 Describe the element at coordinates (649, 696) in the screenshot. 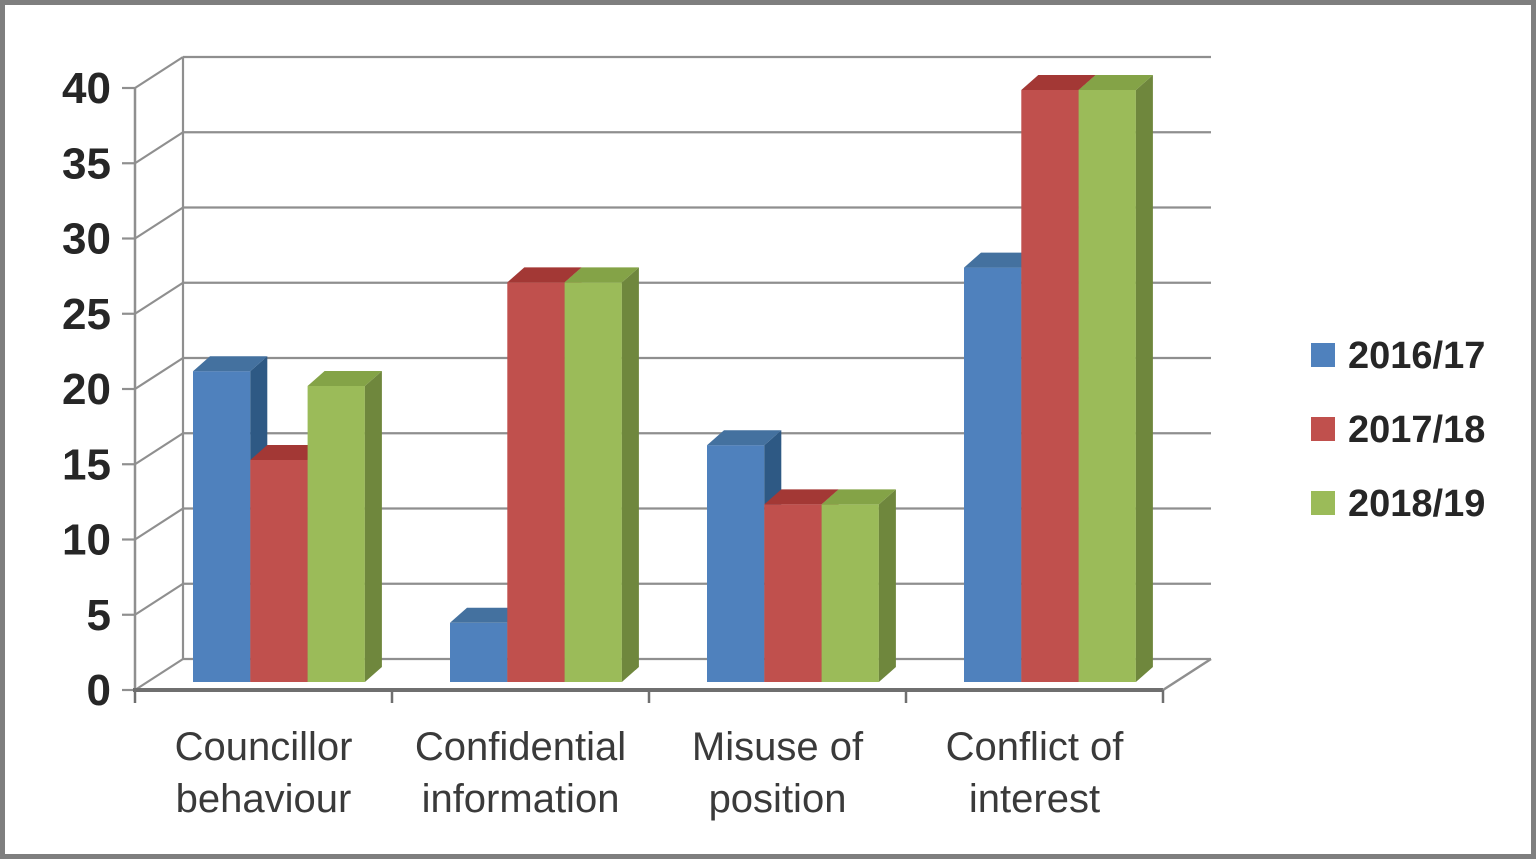

I see `category-ticks` at that location.